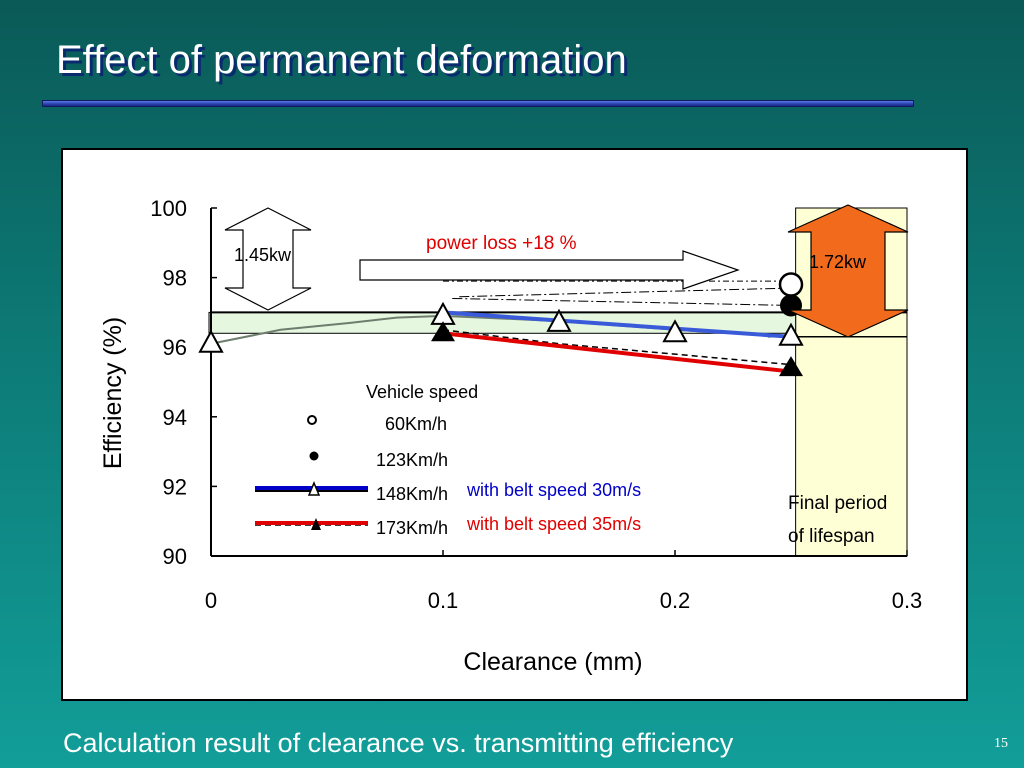 The height and width of the screenshot is (768, 1024). I want to click on legend-title: Vehicle speed, so click(422, 392).